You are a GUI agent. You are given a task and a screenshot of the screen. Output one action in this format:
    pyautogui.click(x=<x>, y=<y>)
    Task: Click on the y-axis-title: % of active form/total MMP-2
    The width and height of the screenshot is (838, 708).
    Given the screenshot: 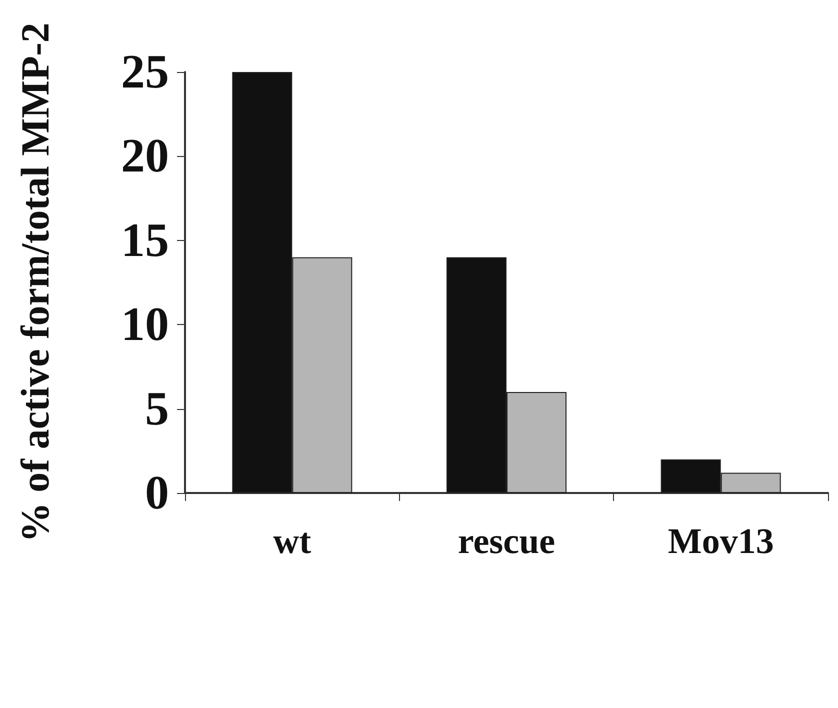 What is the action you would take?
    pyautogui.click(x=35, y=282)
    